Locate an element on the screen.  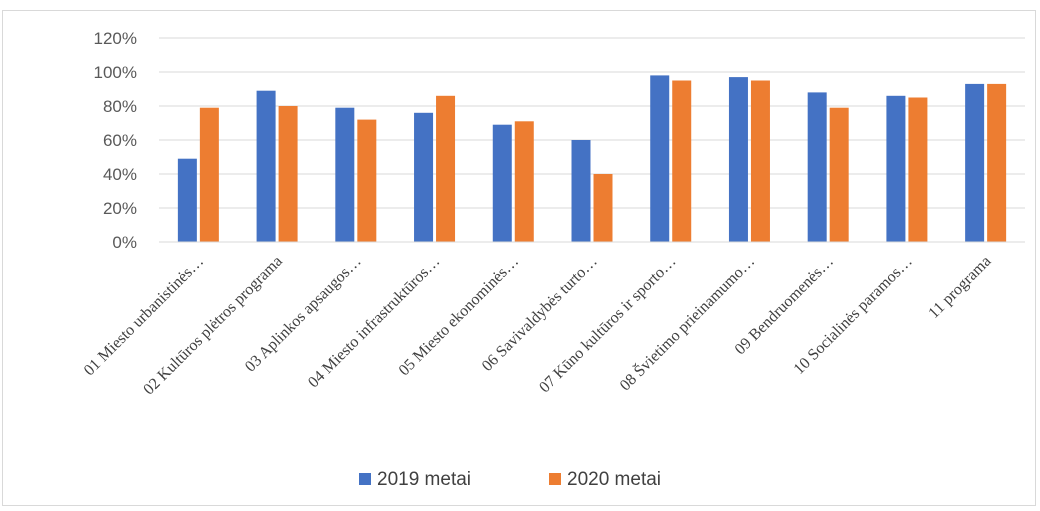
legend-swatch-2019 is located at coordinates (365, 479).